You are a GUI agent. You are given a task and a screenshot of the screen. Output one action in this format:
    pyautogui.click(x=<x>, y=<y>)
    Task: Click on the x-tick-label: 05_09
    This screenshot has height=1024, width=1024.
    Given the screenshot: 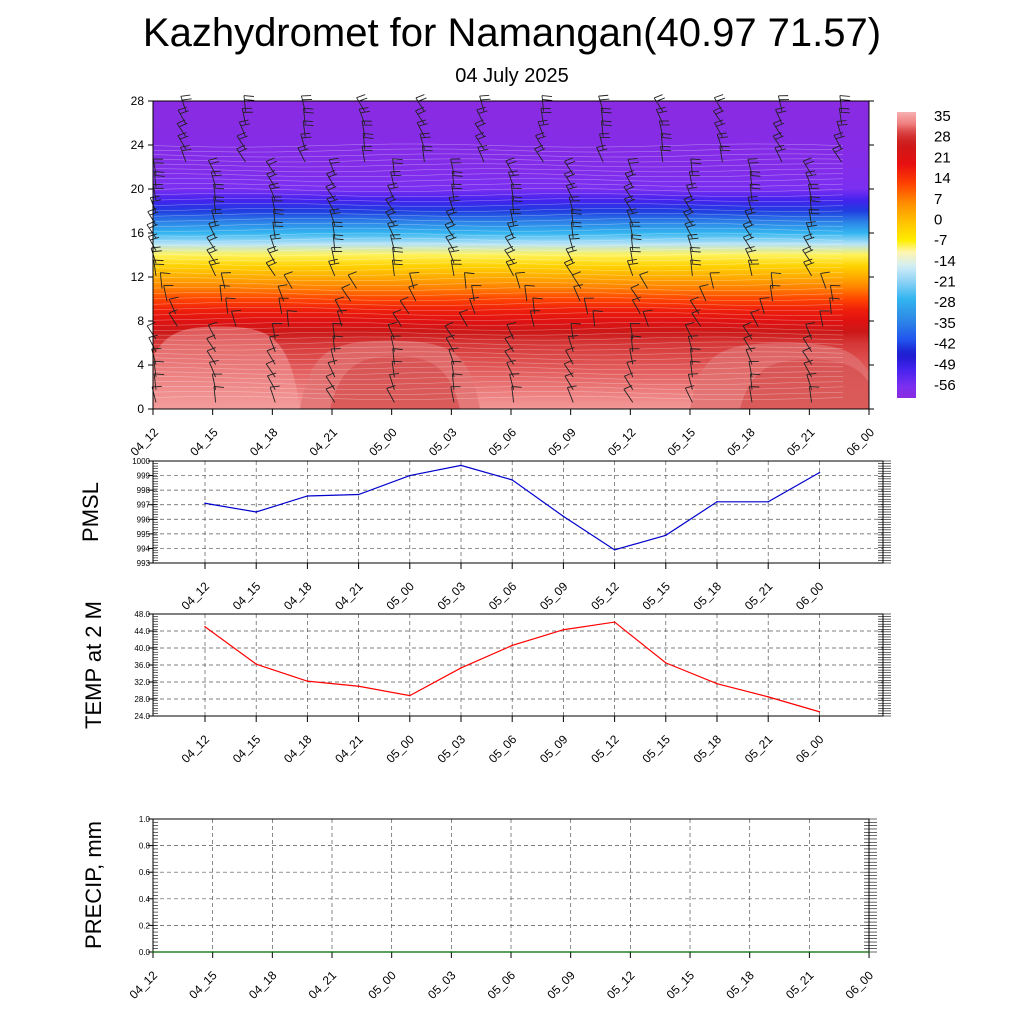 What is the action you would take?
    pyautogui.click(x=561, y=985)
    